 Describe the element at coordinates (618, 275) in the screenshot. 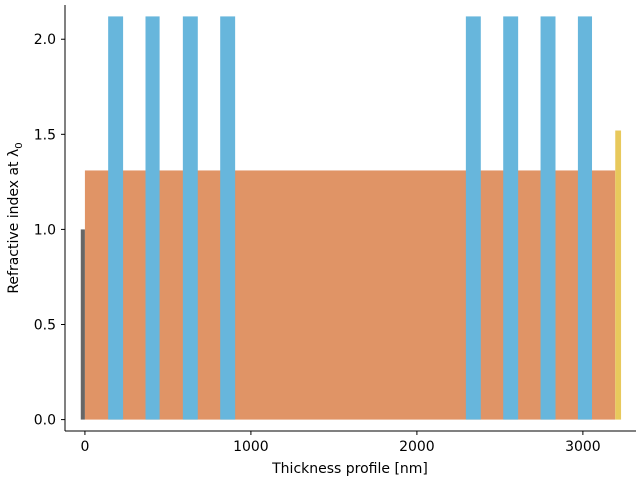

I see `bar-substrate` at that location.